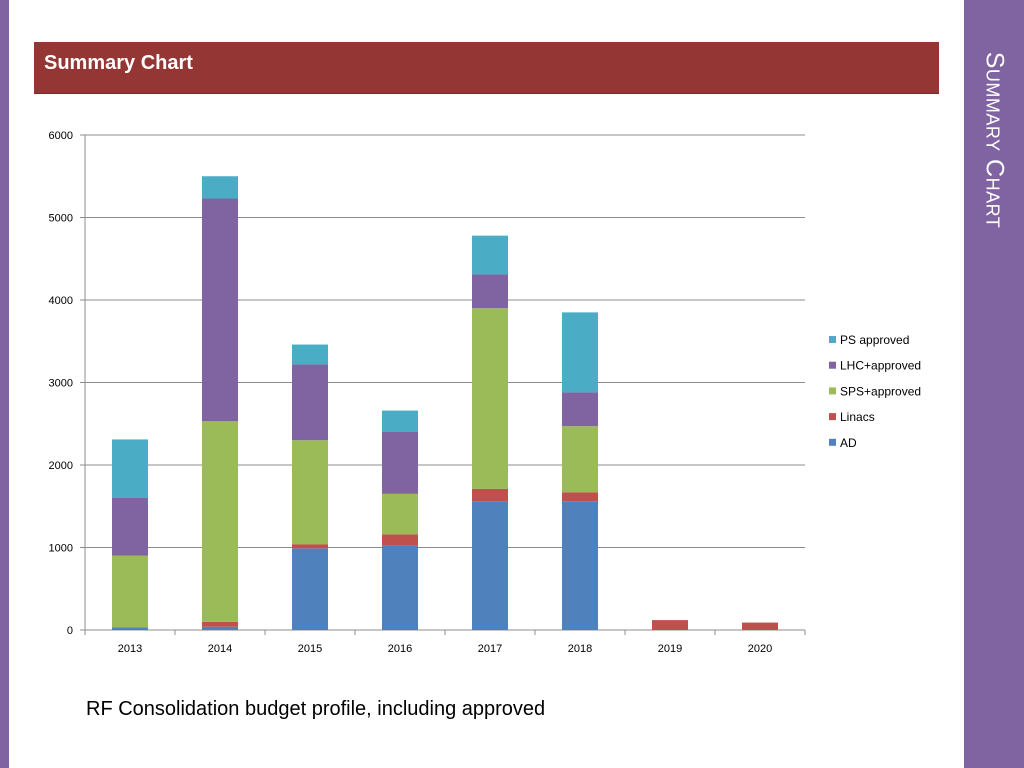  What do you see at coordinates (70, 631) in the screenshot?
I see `y-tick-label: 0` at bounding box center [70, 631].